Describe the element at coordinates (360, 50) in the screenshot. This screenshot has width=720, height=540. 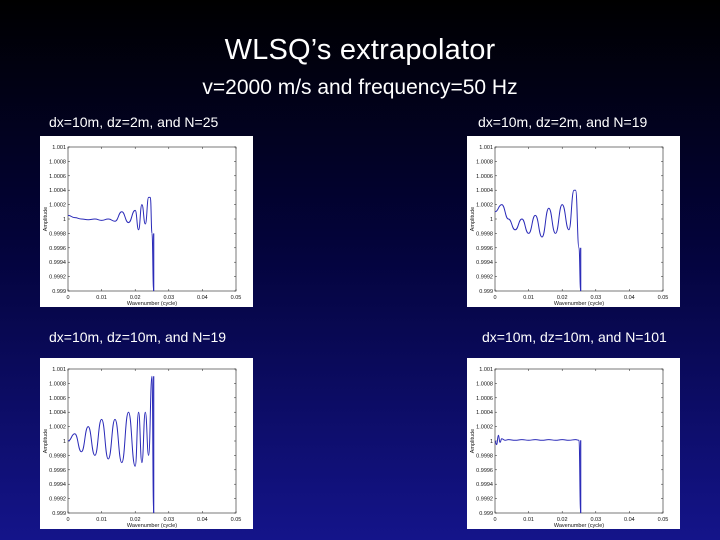
I see `slide-title: WLSQ’s extrapolator` at that location.